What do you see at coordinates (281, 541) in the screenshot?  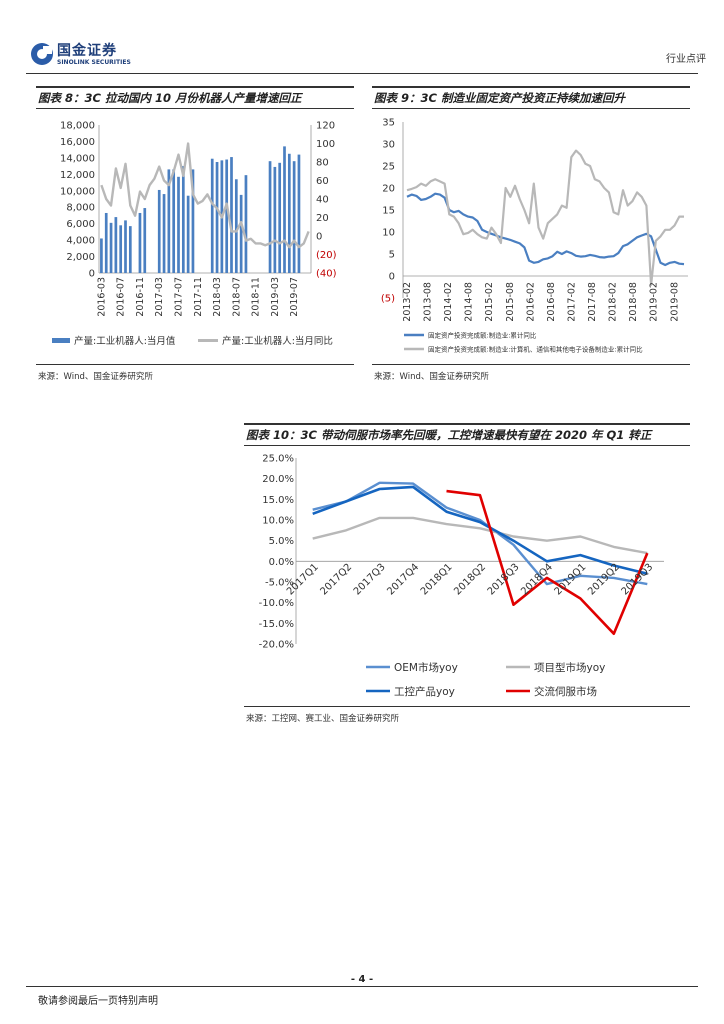 I see `fig10-y-tick: 5.0%` at bounding box center [281, 541].